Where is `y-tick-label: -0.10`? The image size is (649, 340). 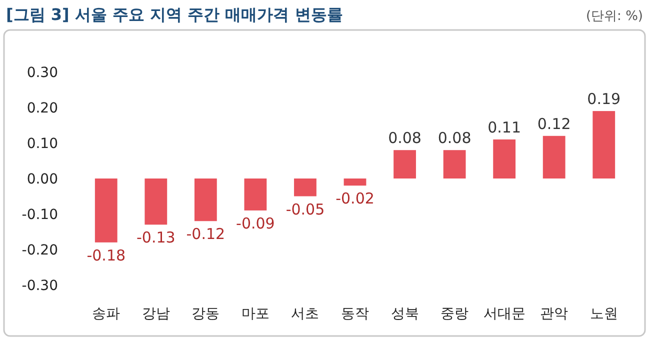 y-tick-label: -0.10 is located at coordinates (40, 215).